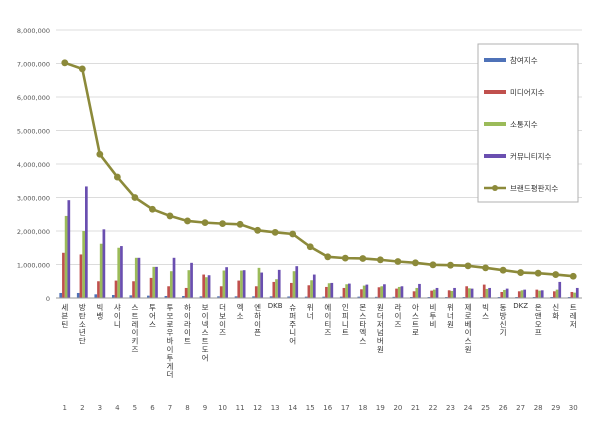  Describe the element at coordinates (485, 307) in the screenshot. I see `category-label-char: 빅` at that location.